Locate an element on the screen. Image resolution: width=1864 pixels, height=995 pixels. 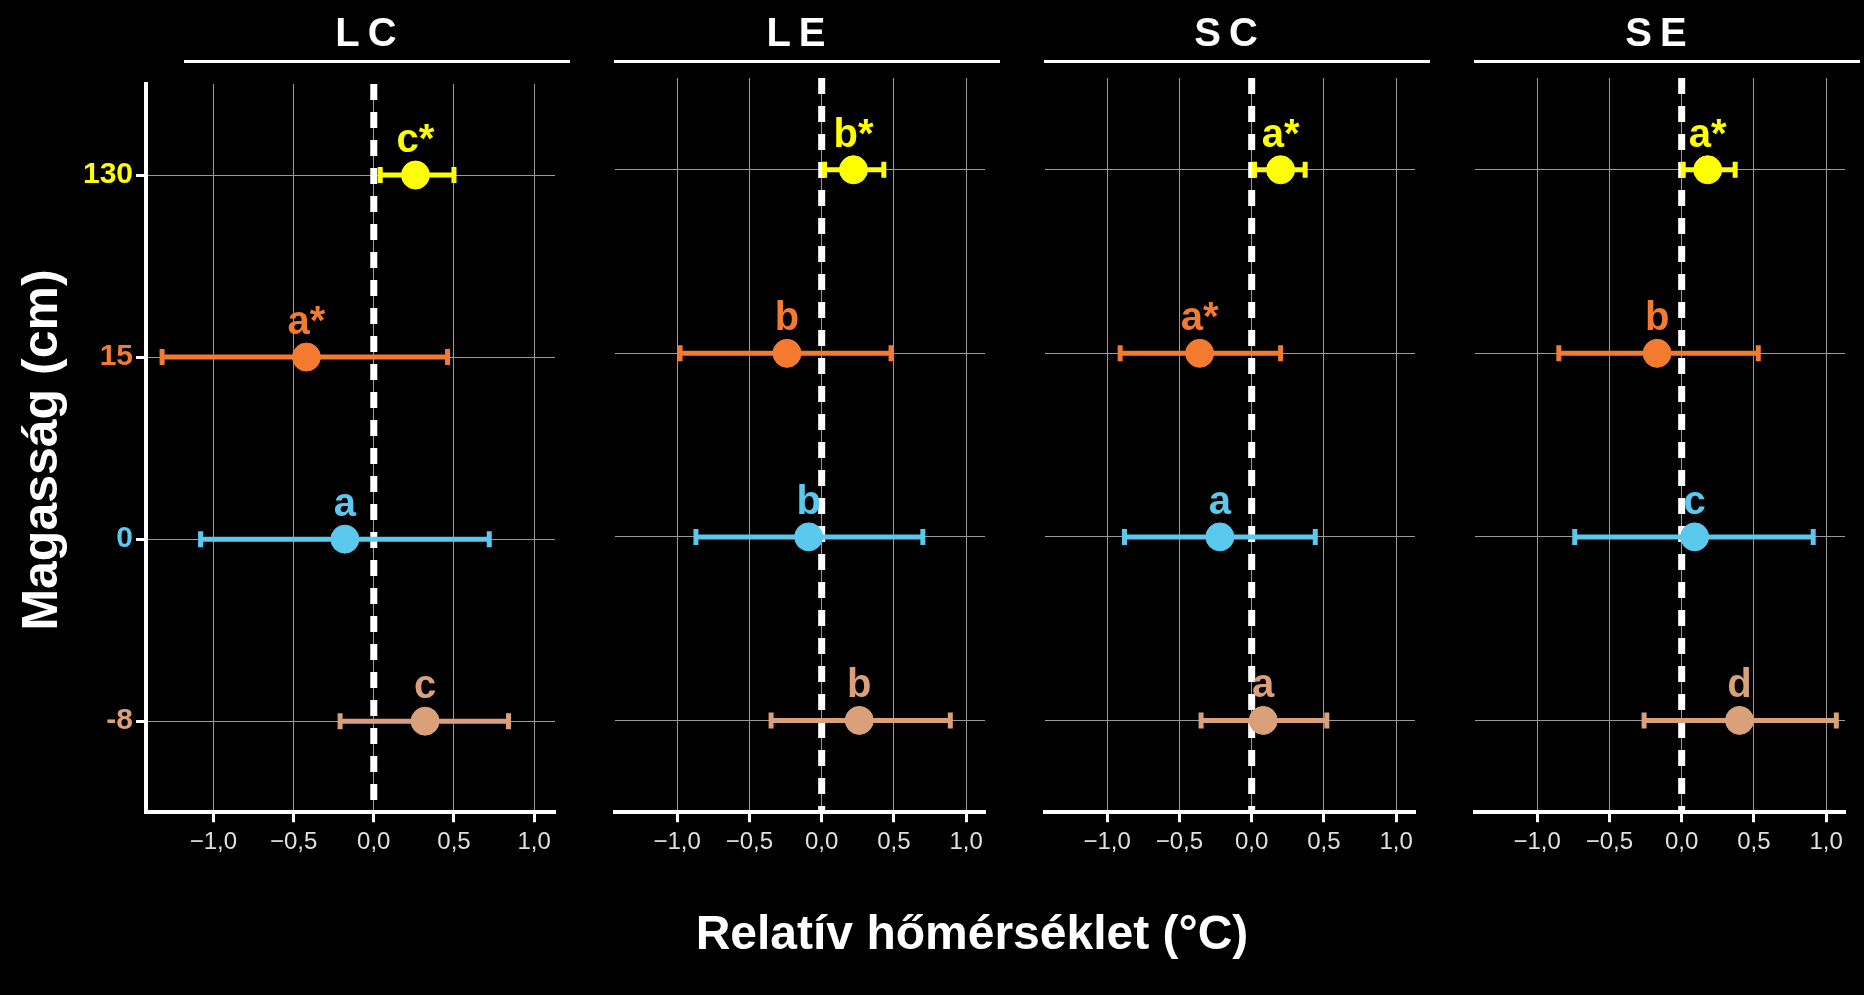
data-label: d is located at coordinates (1739, 683).